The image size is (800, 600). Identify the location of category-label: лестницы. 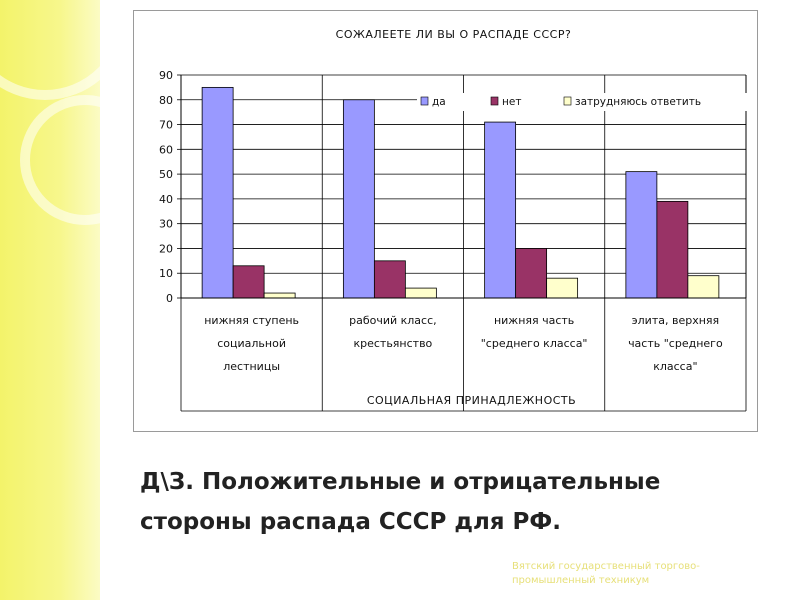
(251, 366).